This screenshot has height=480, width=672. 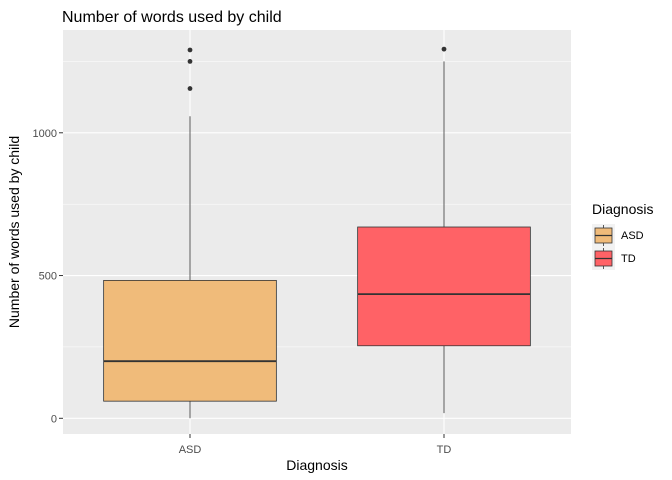 What do you see at coordinates (632, 236) in the screenshot?
I see `legend-item-label: ASD` at bounding box center [632, 236].